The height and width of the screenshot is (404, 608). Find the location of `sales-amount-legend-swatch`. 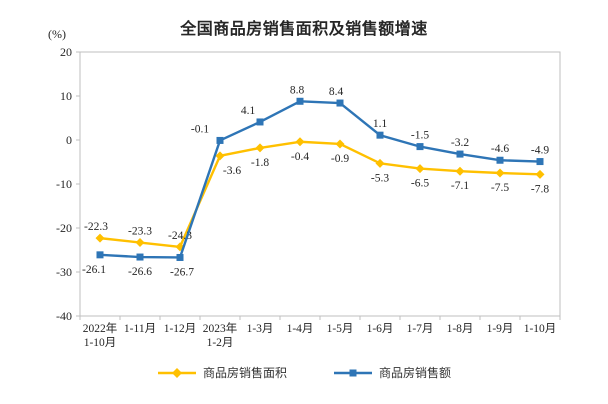

sales-amount-legend-swatch is located at coordinates (353, 372).